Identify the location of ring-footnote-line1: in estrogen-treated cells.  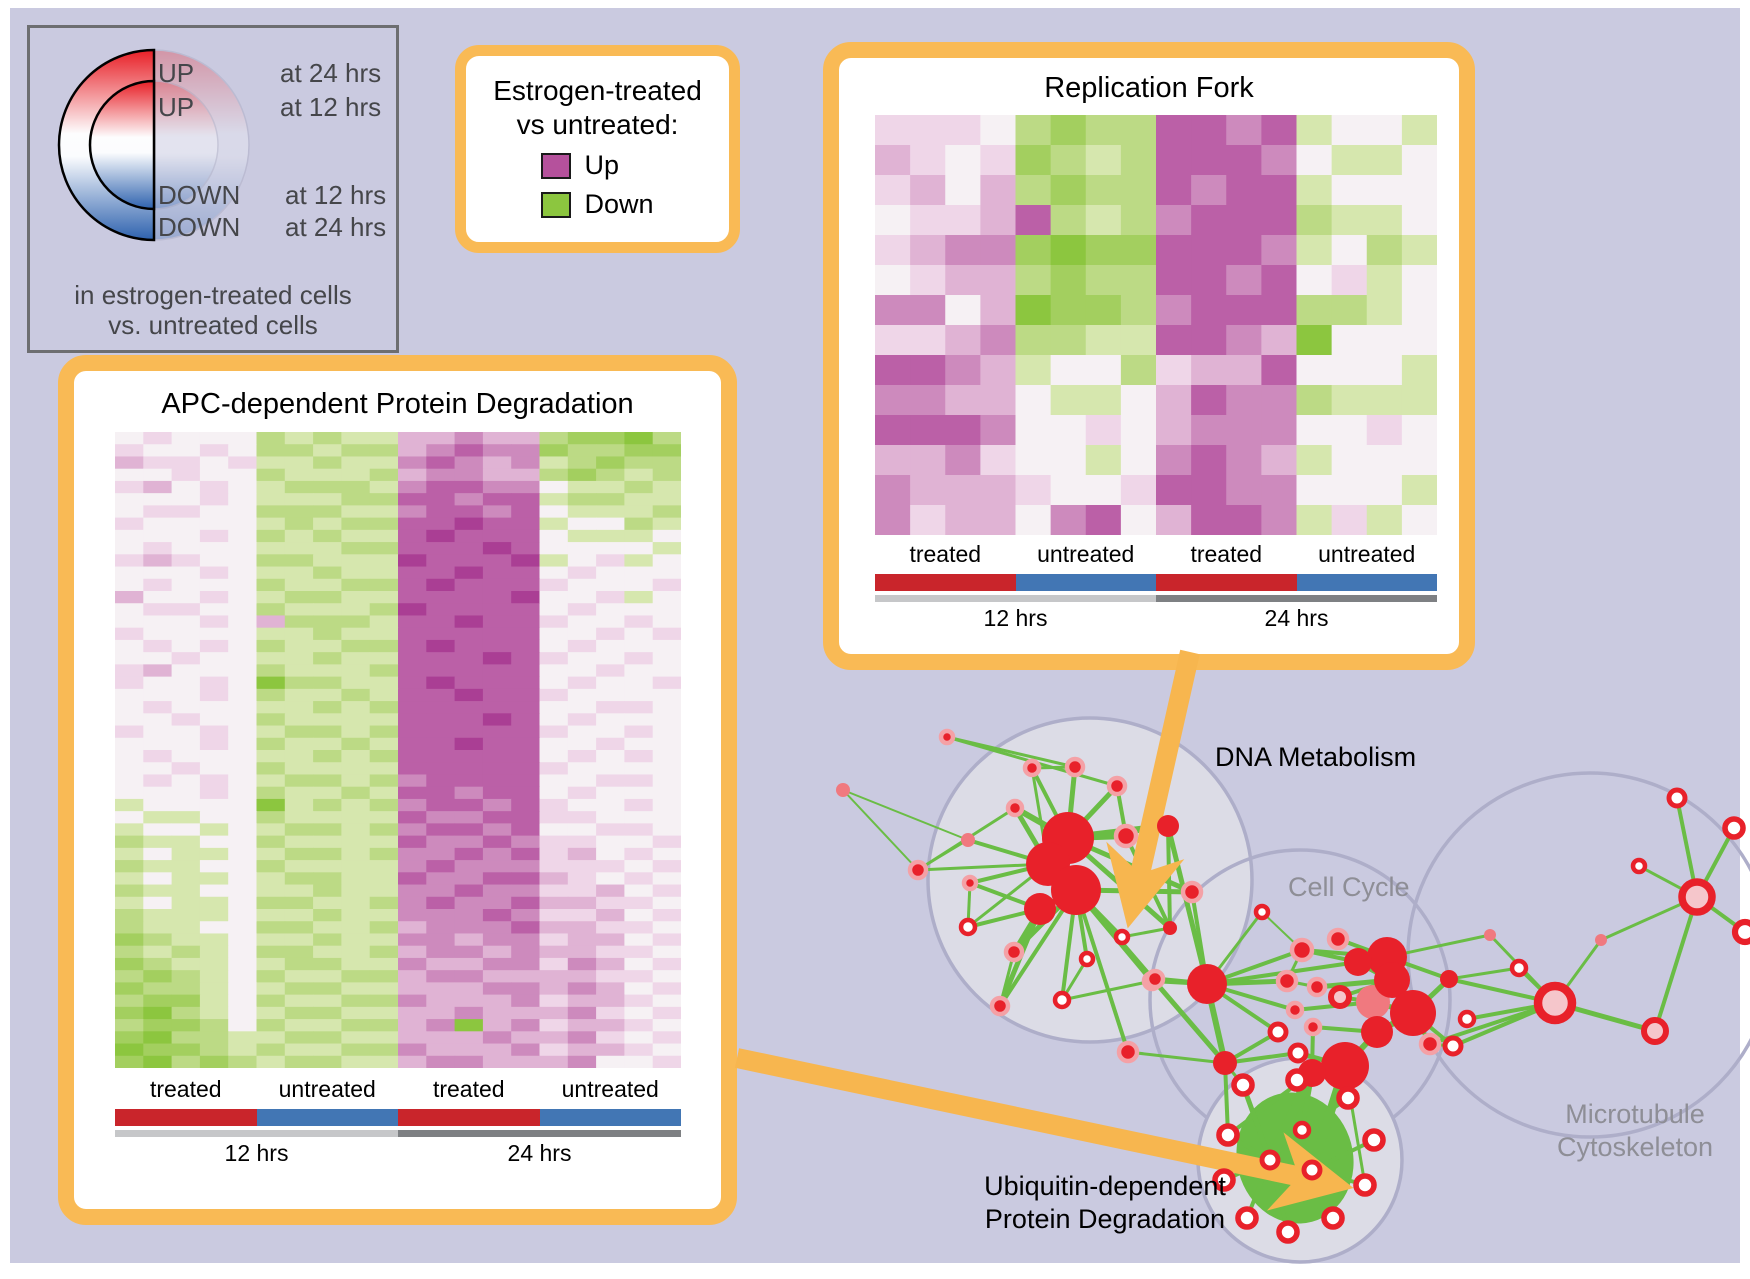
(213, 295).